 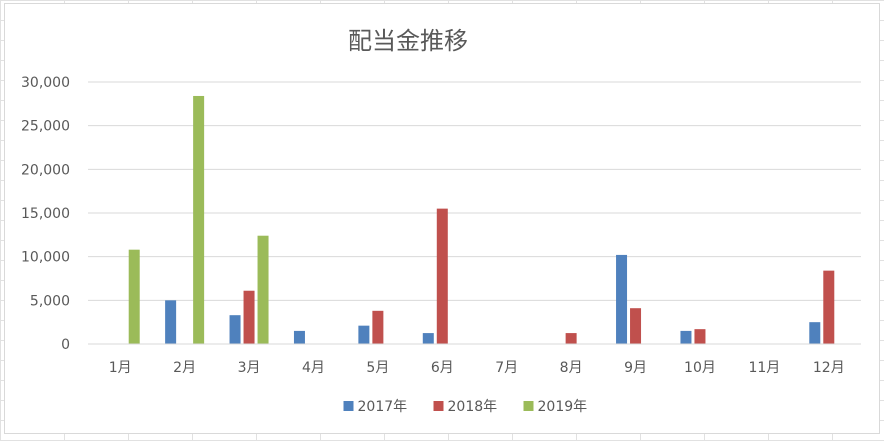 I want to click on bar-2018年-3月, so click(x=249, y=317).